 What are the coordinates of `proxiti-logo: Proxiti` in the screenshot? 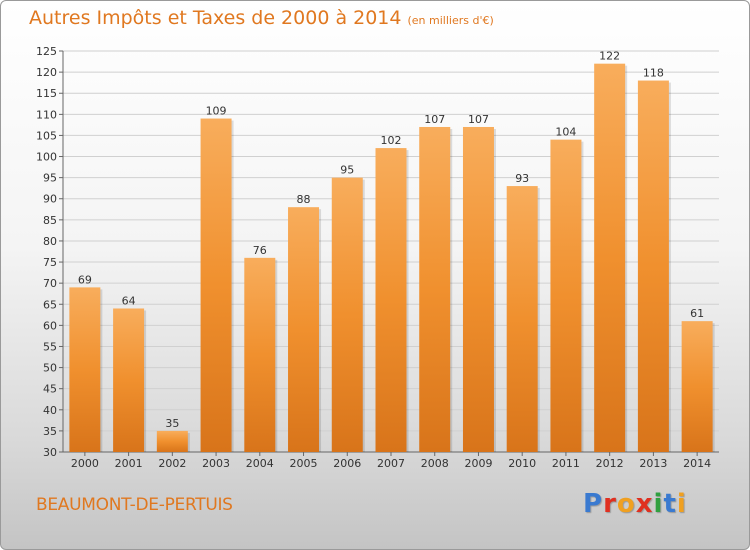 It's located at (635, 504).